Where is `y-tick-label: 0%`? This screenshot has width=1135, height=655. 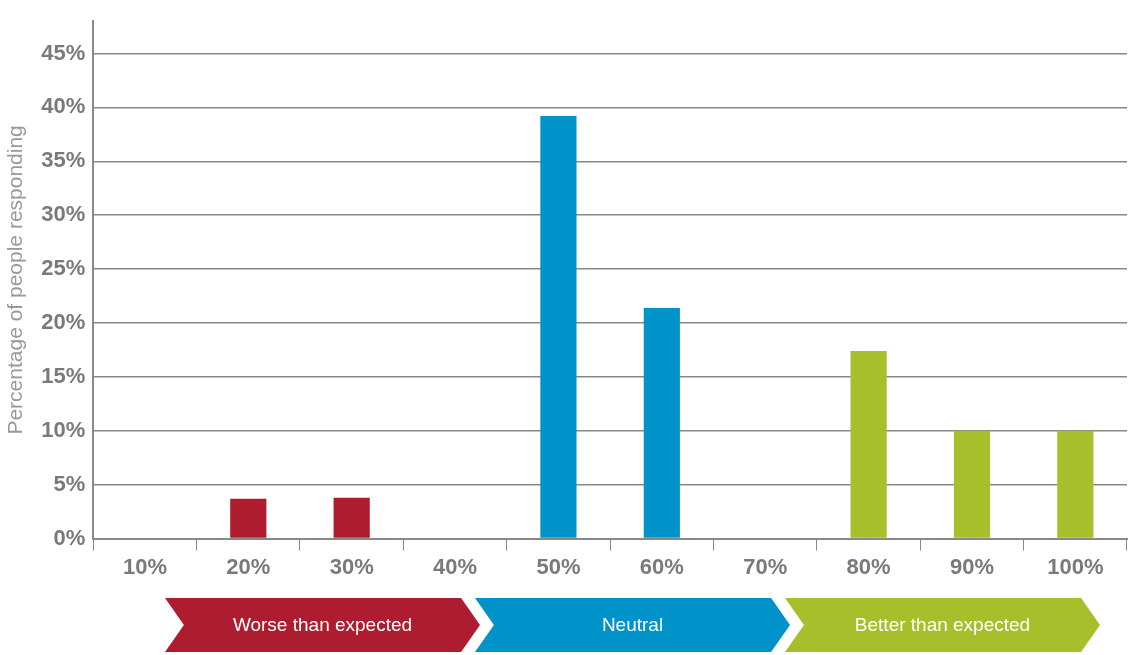 y-tick-label: 0% is located at coordinates (69, 537).